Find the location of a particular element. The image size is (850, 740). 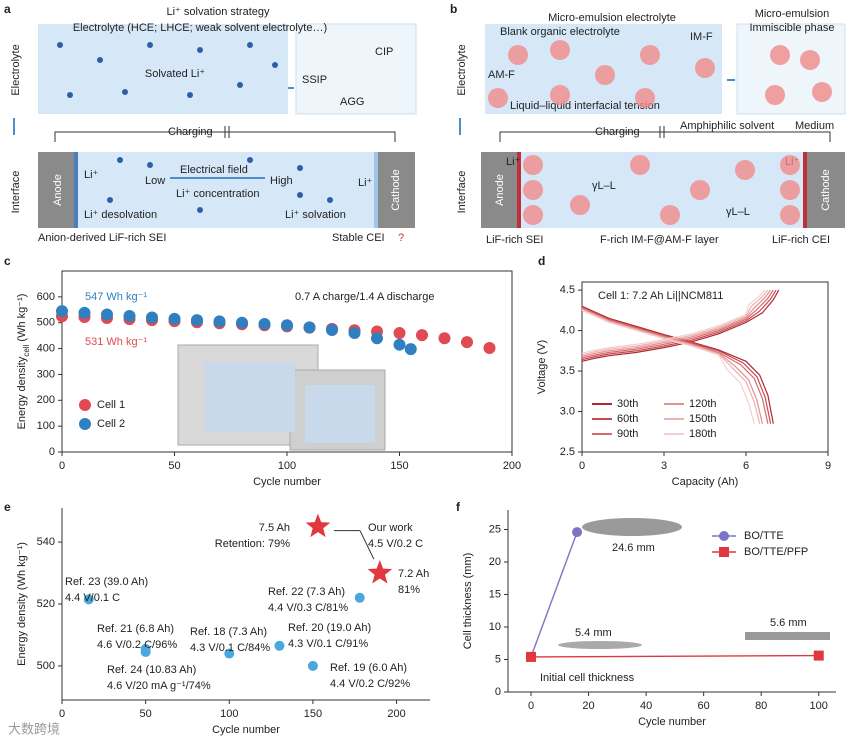

y-tick-label: 200 is located at coordinates (46, 400).